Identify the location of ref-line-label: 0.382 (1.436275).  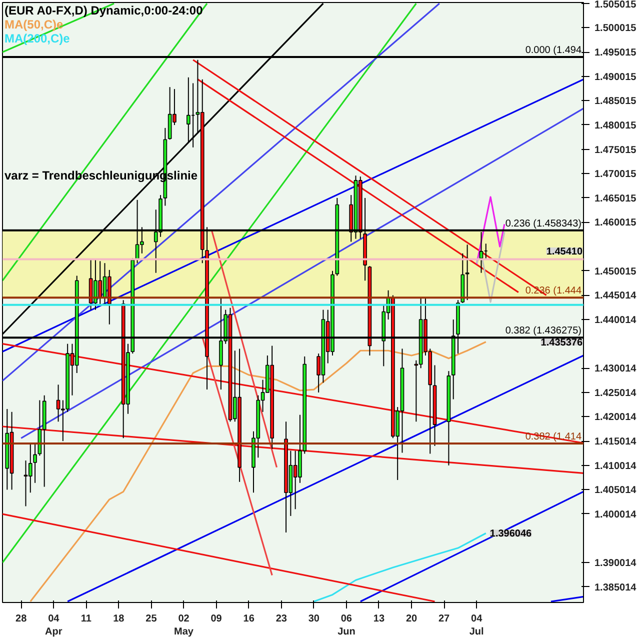
(543, 331).